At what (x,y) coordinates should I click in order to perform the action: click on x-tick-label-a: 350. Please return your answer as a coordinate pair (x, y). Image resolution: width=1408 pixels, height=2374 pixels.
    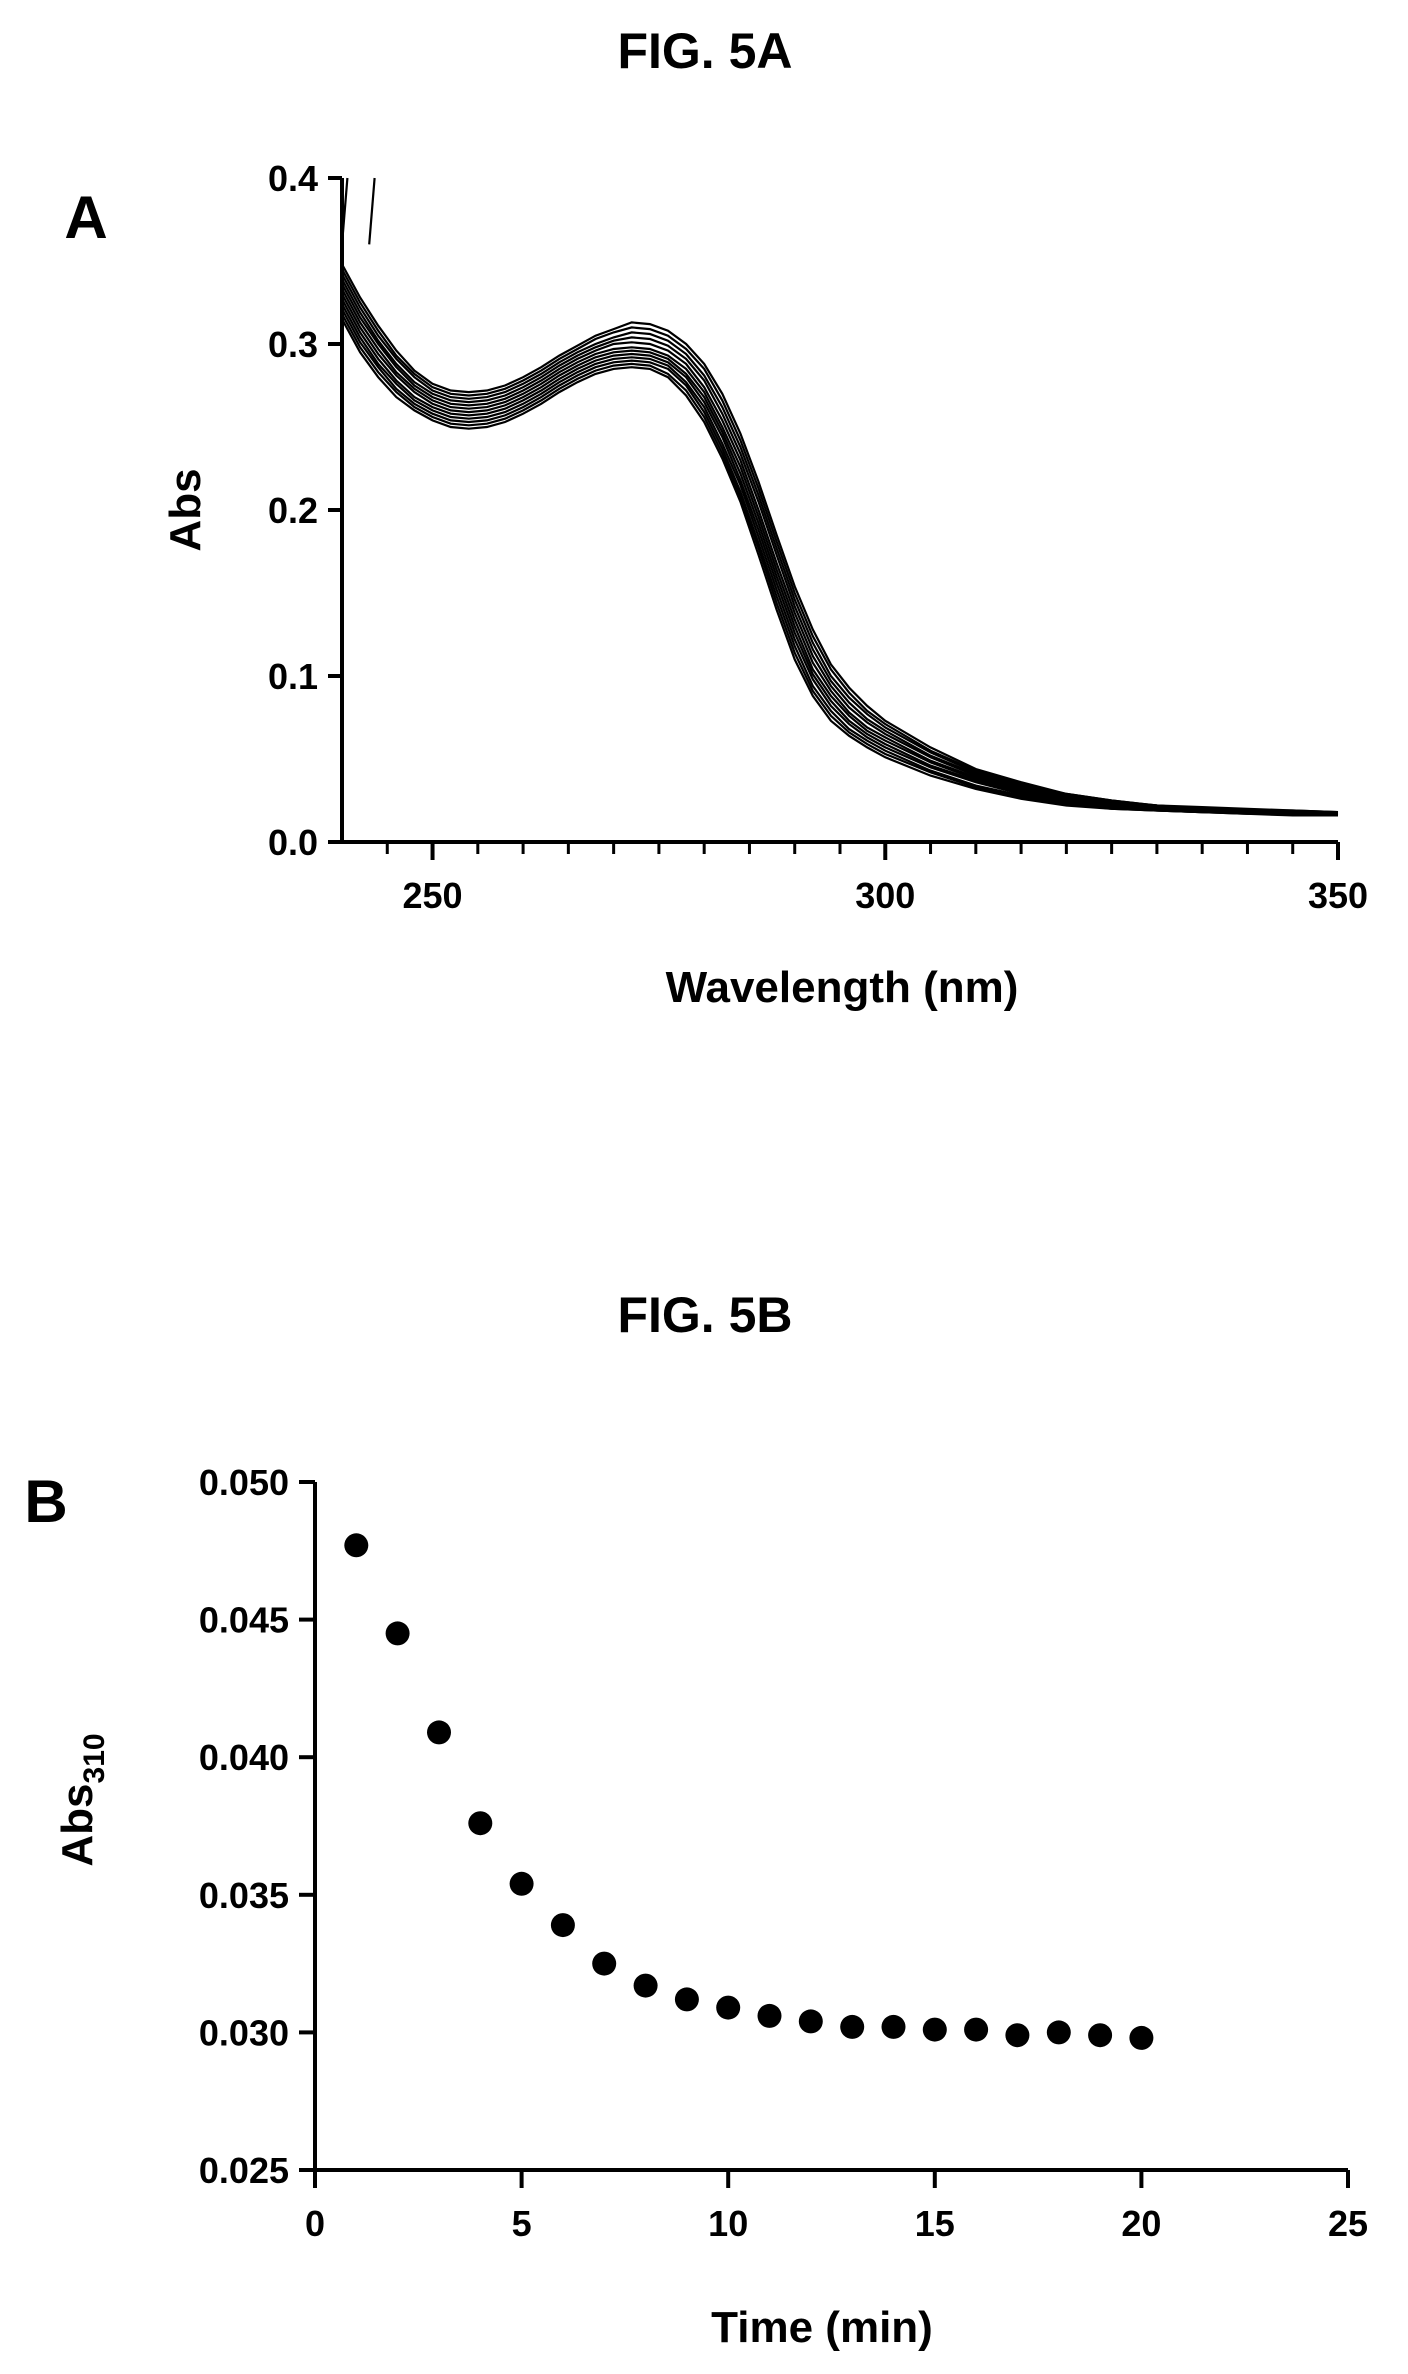
    Looking at the image, I should click on (1338, 895).